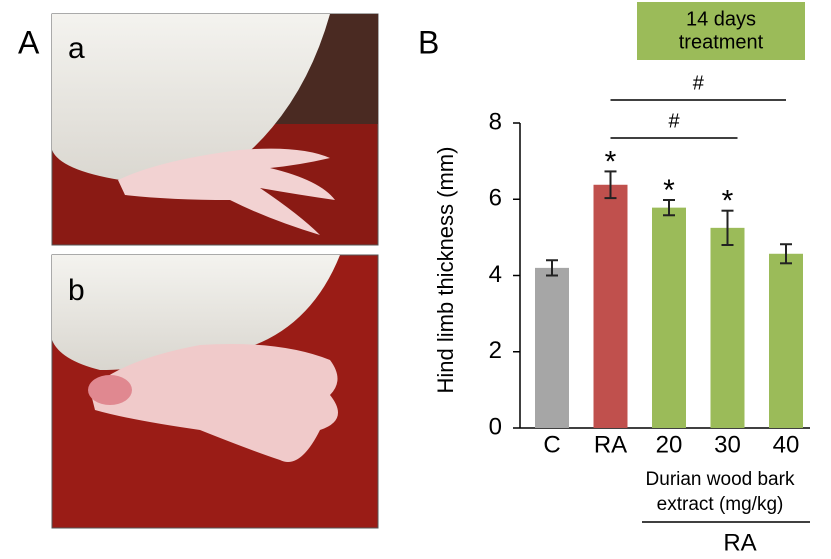 The width and height of the screenshot is (831, 559). I want to click on panel-label: A, so click(29, 42).